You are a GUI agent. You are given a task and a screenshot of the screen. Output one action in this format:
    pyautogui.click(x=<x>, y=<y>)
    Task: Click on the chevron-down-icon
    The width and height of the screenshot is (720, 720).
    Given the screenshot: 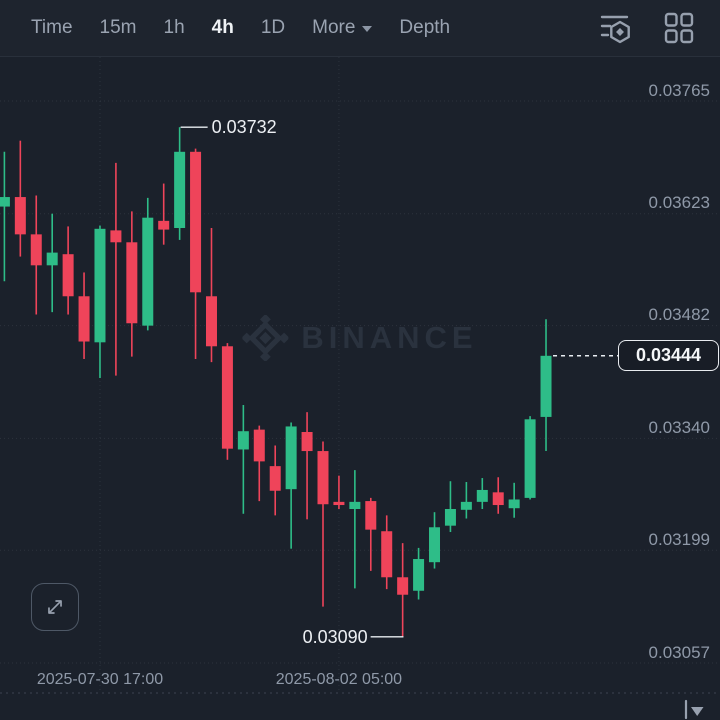 What is the action you would take?
    pyautogui.click(x=367, y=29)
    